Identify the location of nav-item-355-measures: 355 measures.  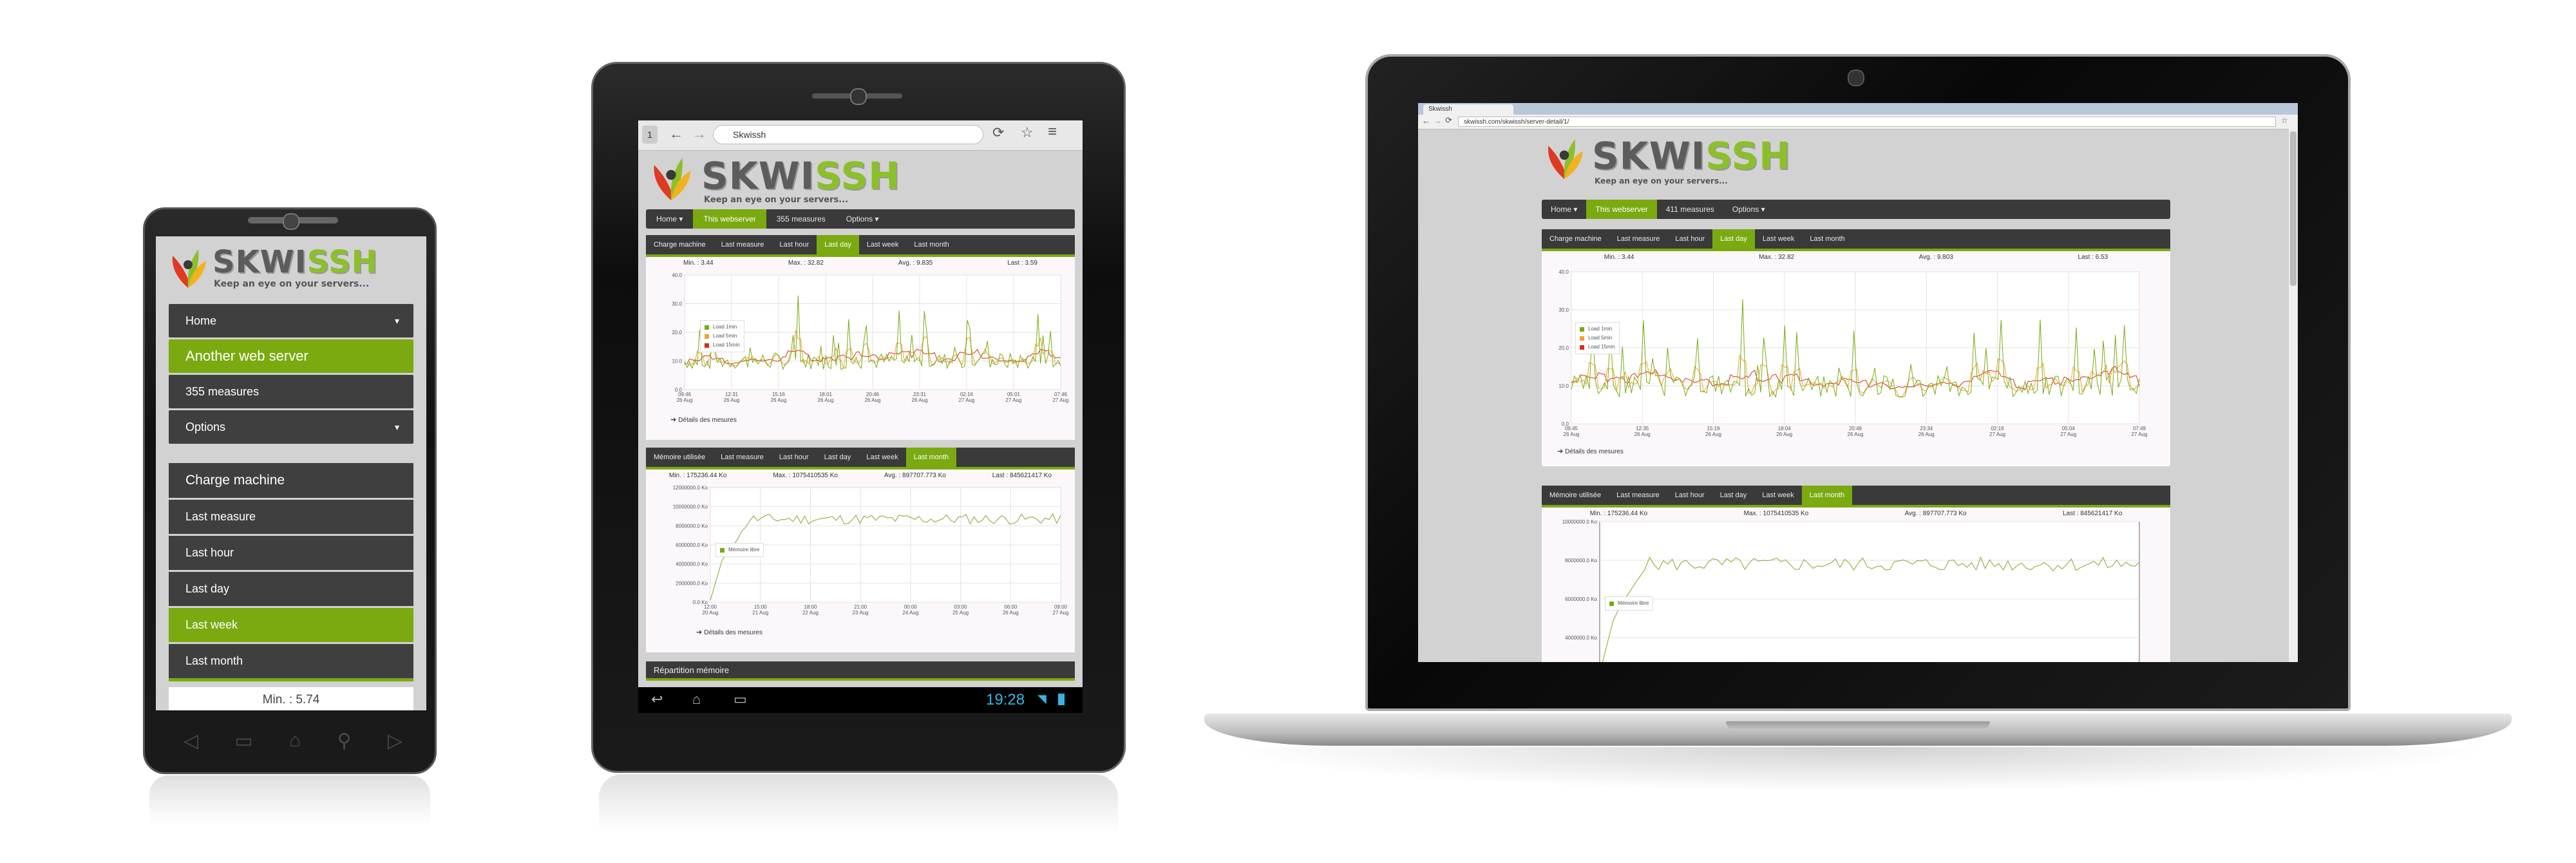
(801, 218).